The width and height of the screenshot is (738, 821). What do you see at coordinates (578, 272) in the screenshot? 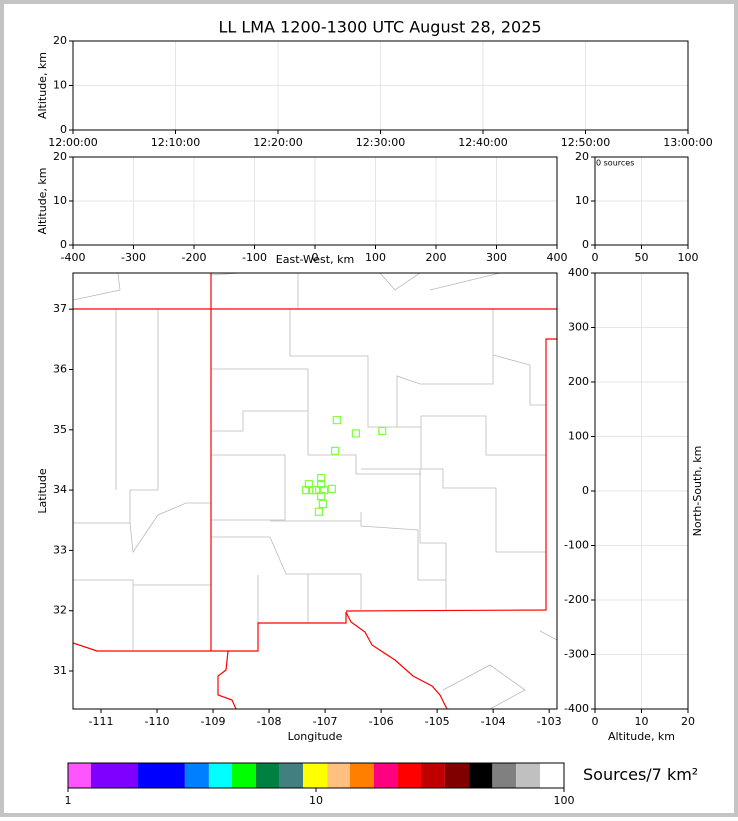
I see `y-tick-label: 400` at bounding box center [578, 272].